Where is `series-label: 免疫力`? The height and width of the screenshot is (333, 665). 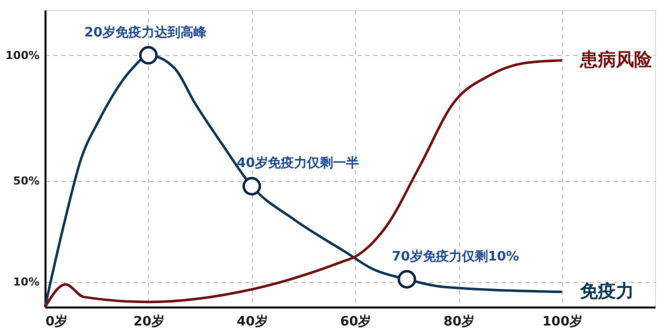 series-label: 免疫力 is located at coordinates (606, 291).